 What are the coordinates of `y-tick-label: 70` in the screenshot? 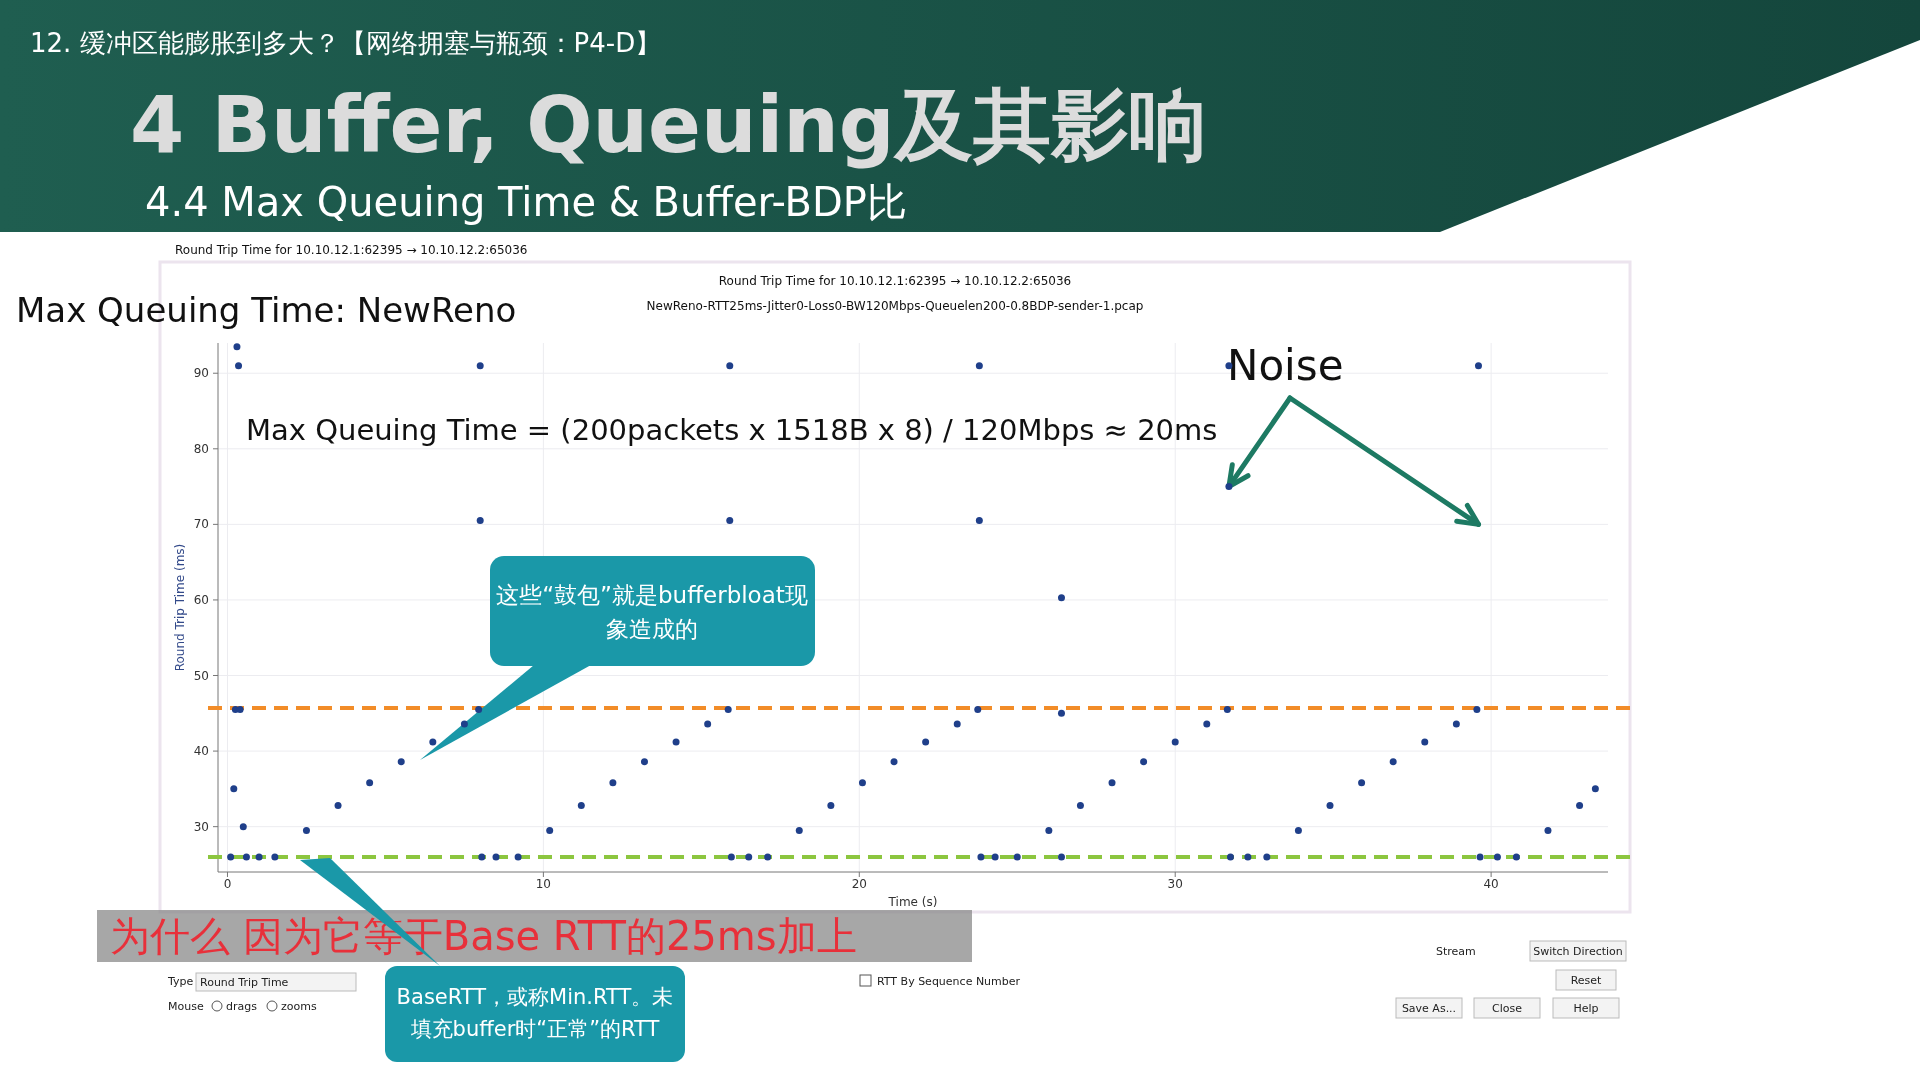 It's located at (201, 524).